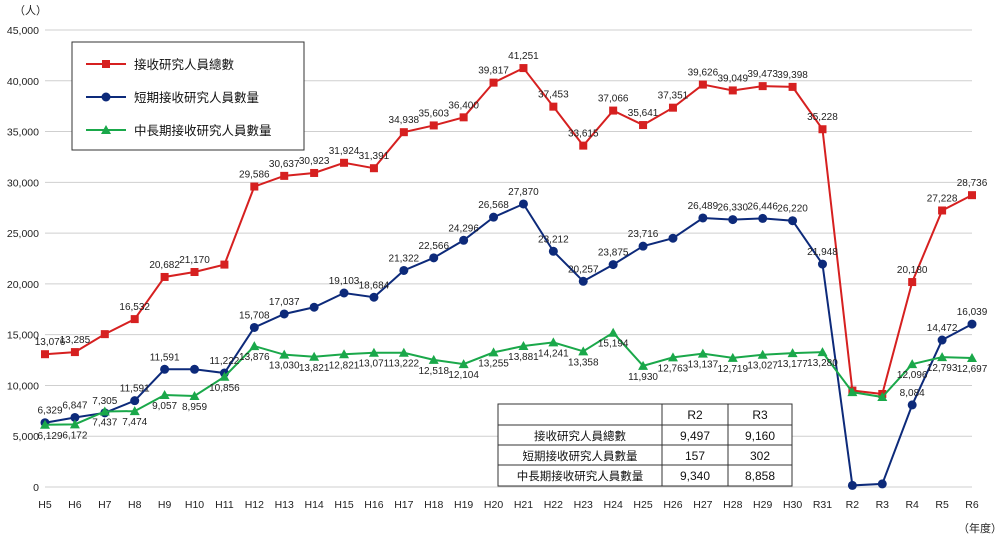 Image resolution: width=1000 pixels, height=538 pixels. Describe the element at coordinates (75, 505) in the screenshot. I see `x-tick-label: H6` at that location.